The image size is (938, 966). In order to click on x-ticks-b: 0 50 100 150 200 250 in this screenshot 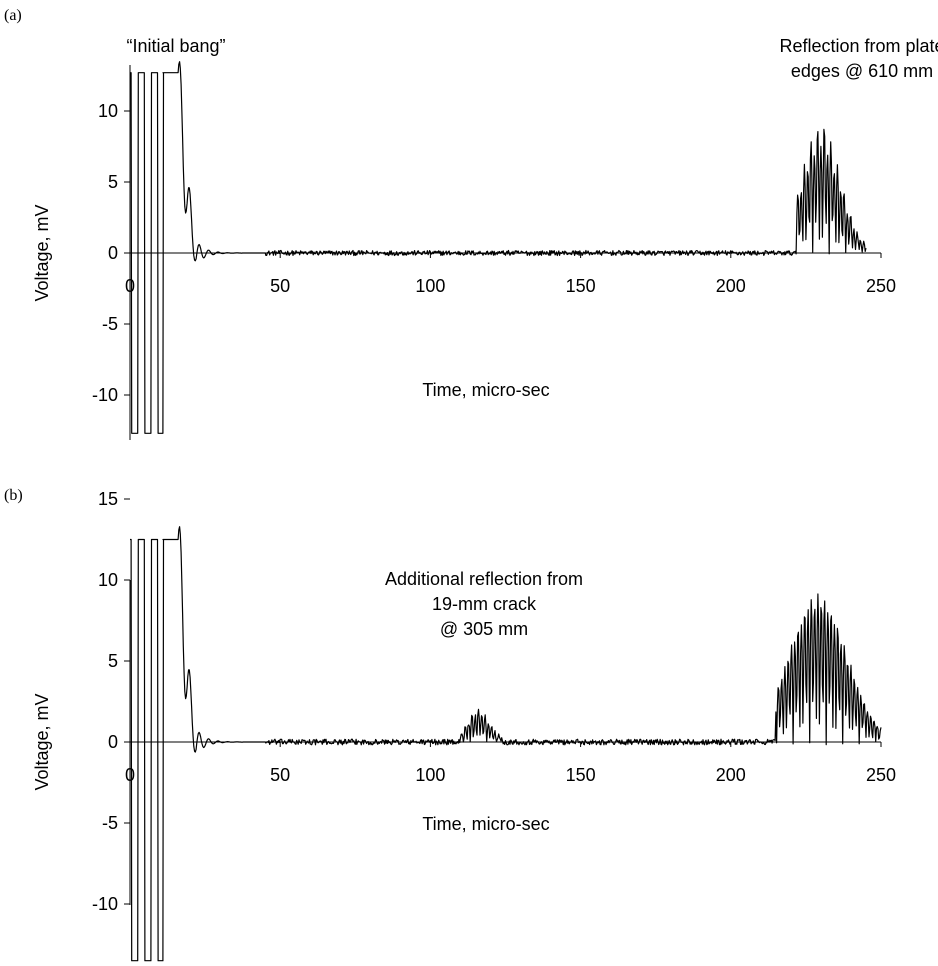, I will do `click(510, 763)`.